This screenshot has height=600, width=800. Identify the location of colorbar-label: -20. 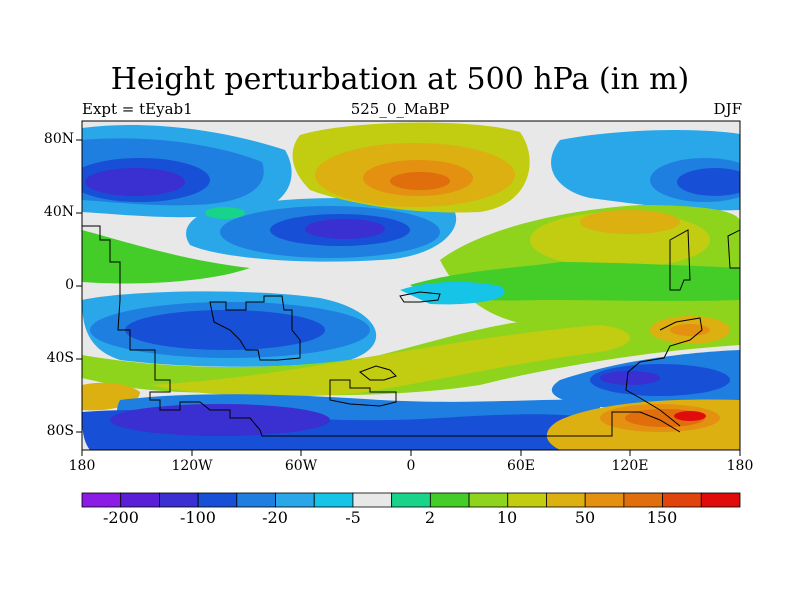
(275, 517).